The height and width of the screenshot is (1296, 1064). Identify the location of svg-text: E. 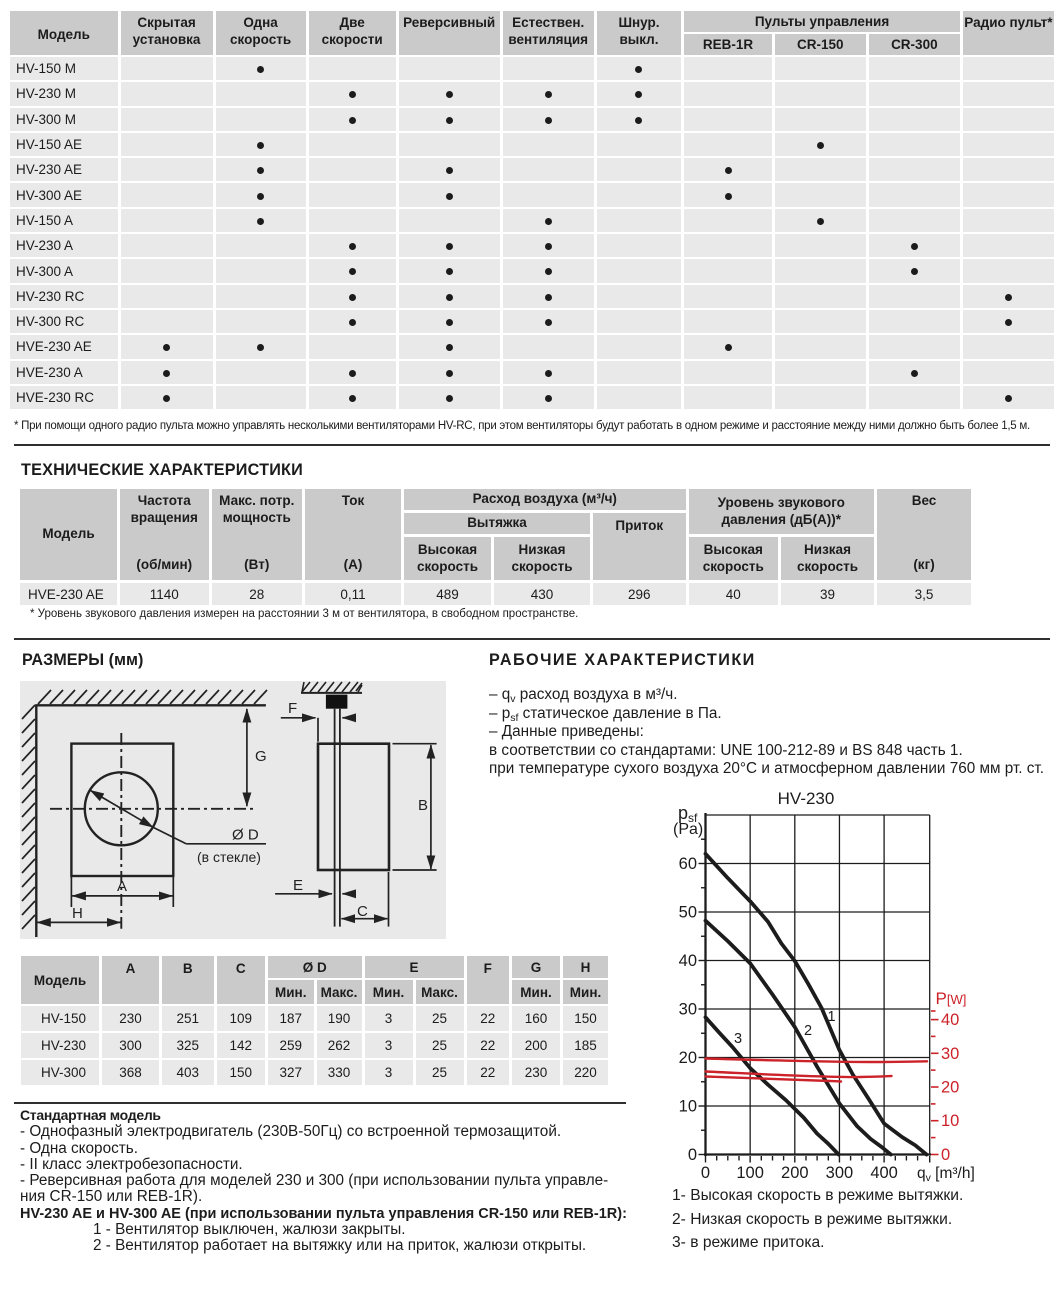
(298, 885).